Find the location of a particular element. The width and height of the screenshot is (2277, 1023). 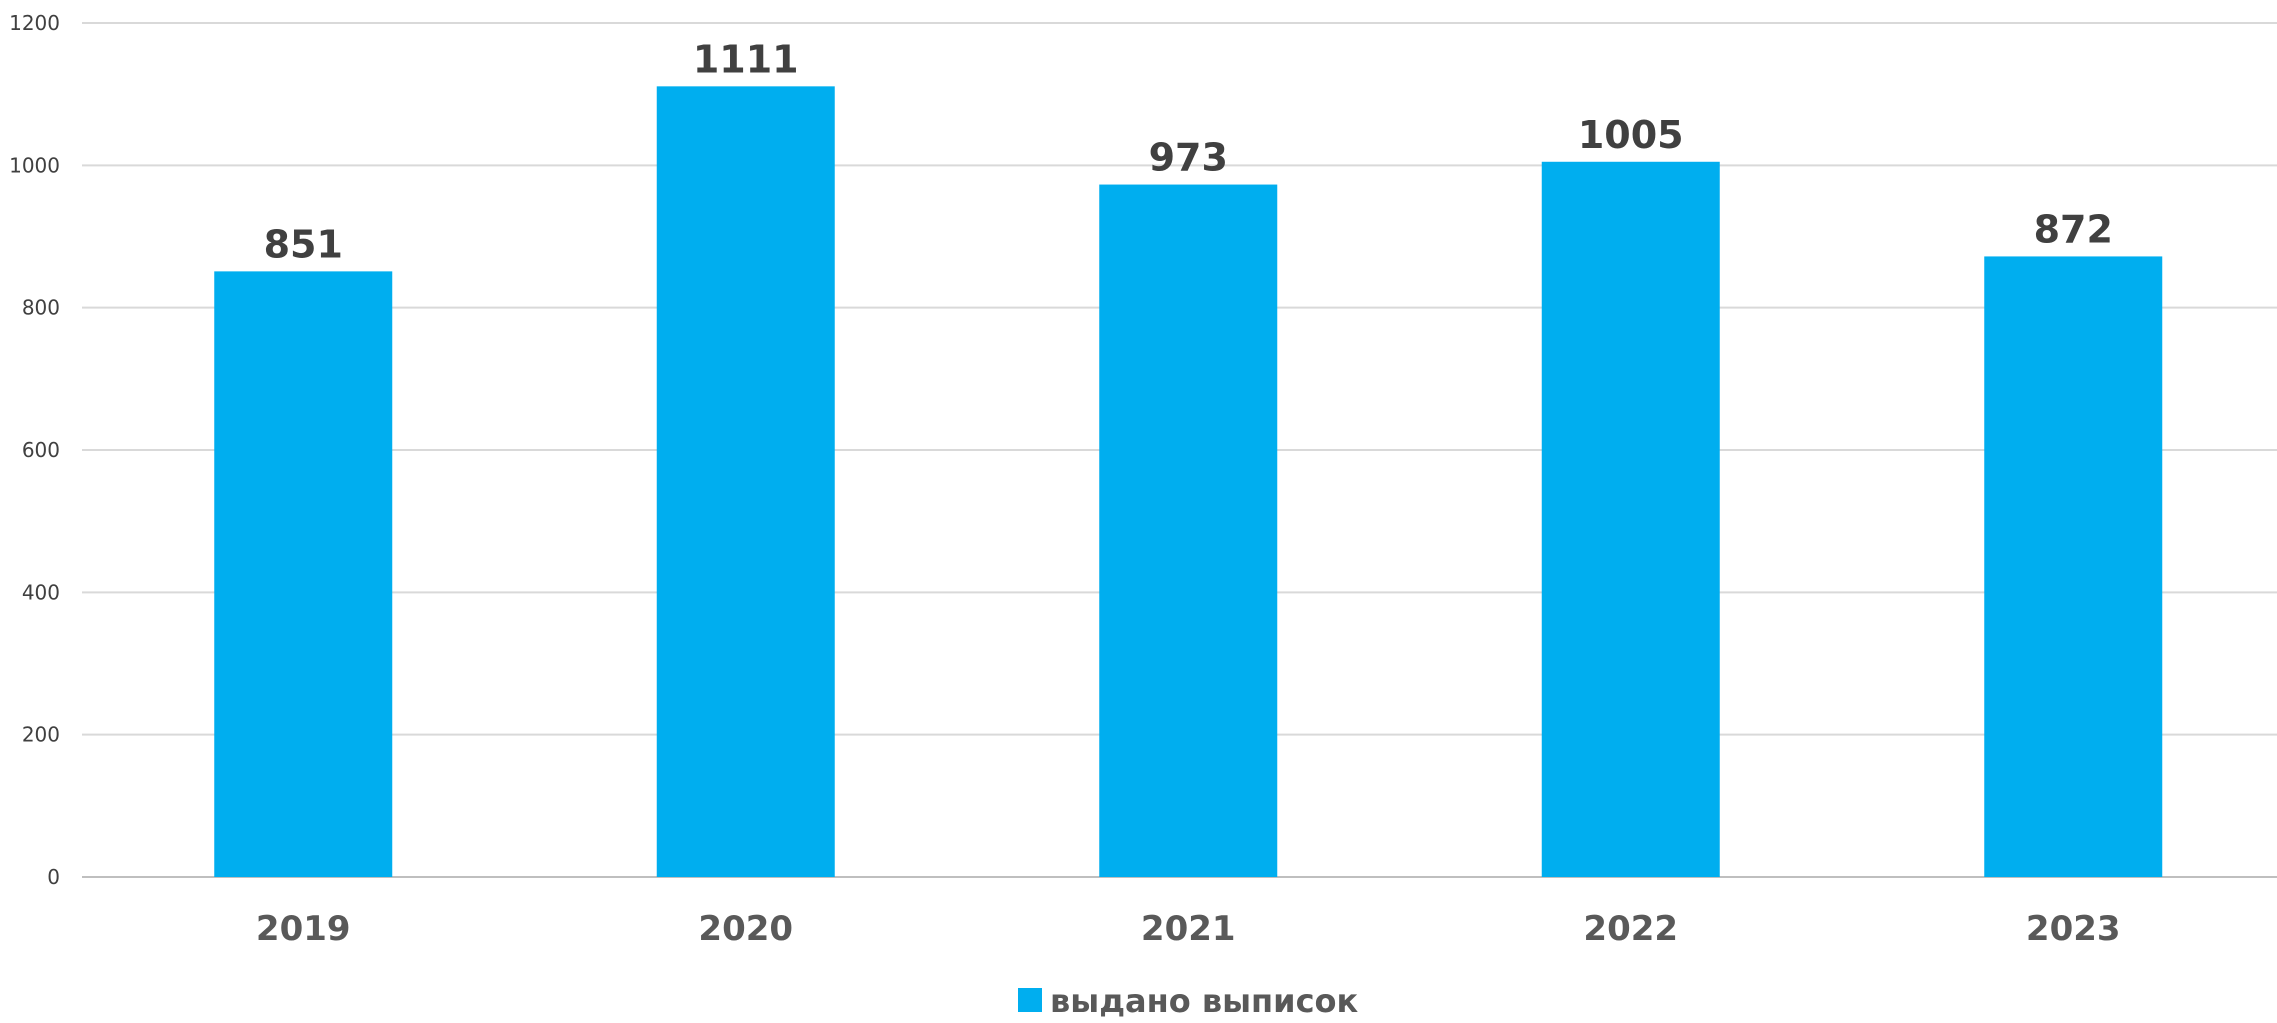

y-tick-label: 200 is located at coordinates (41, 735).